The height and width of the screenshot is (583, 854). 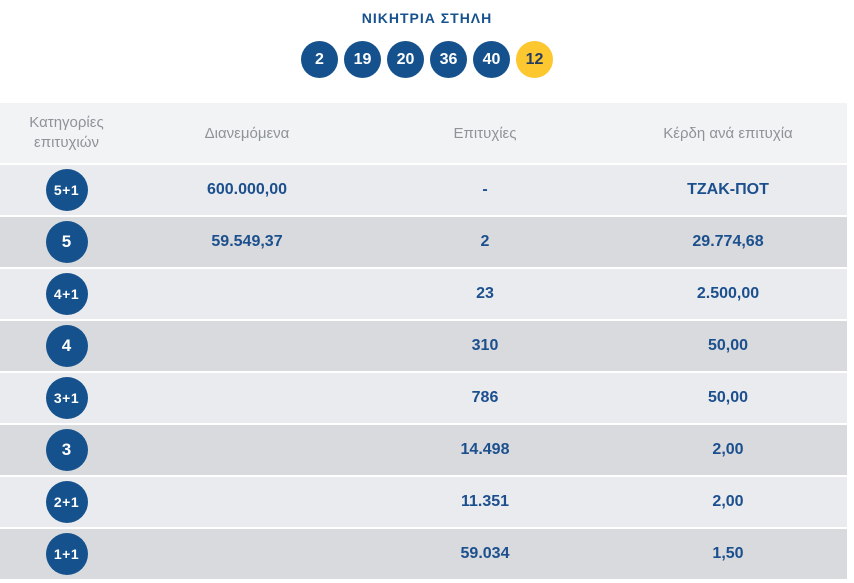 I want to click on table-row: 1+1 59.034 1,50, so click(x=423, y=554).